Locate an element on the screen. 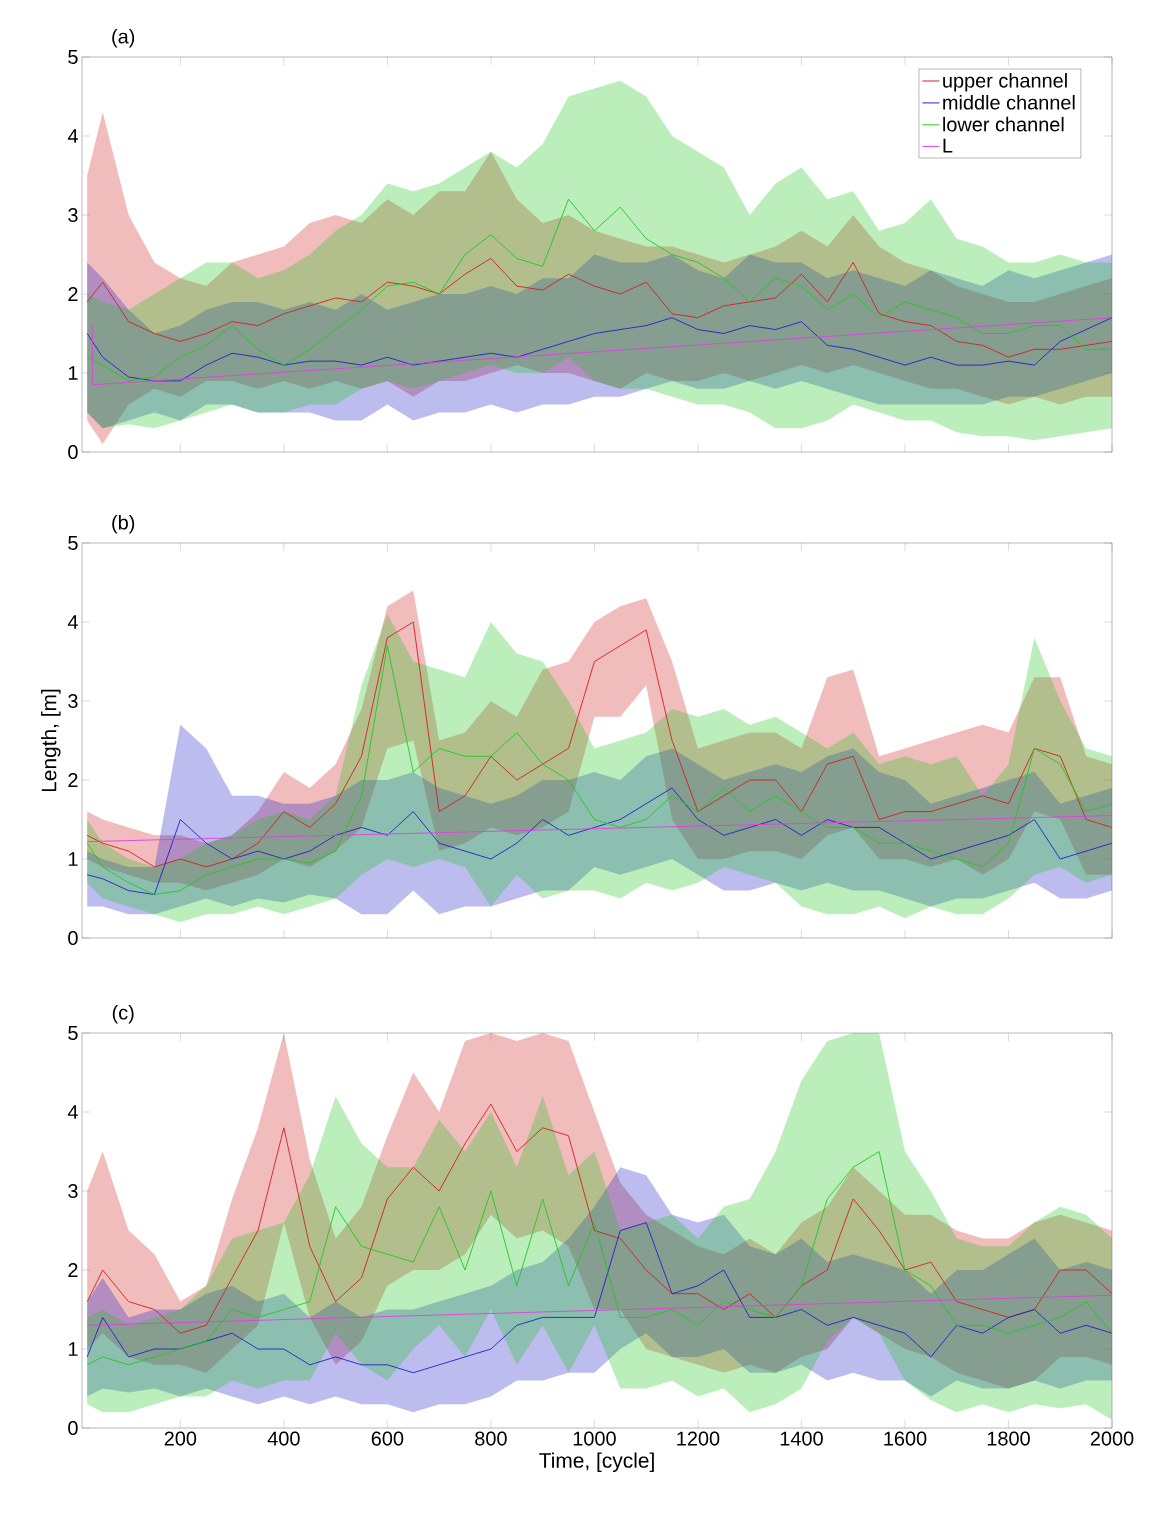  x-tick-label: 1800 is located at coordinates (1008, 1438).